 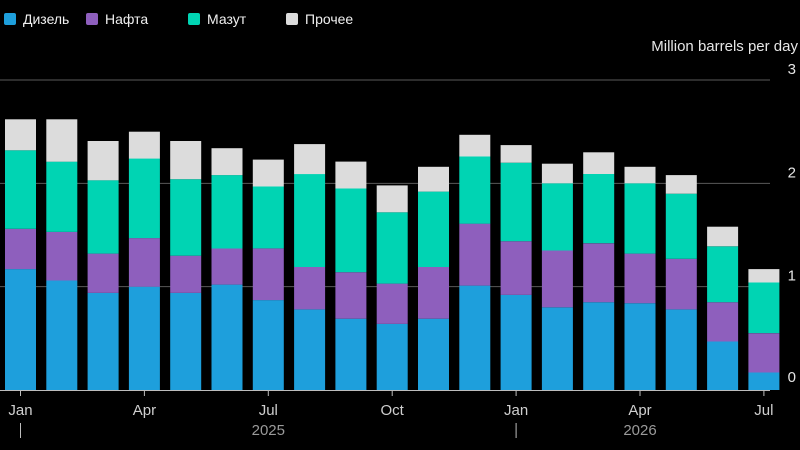 What do you see at coordinates (393, 410) in the screenshot?
I see `x-tick-label: Oct` at bounding box center [393, 410].